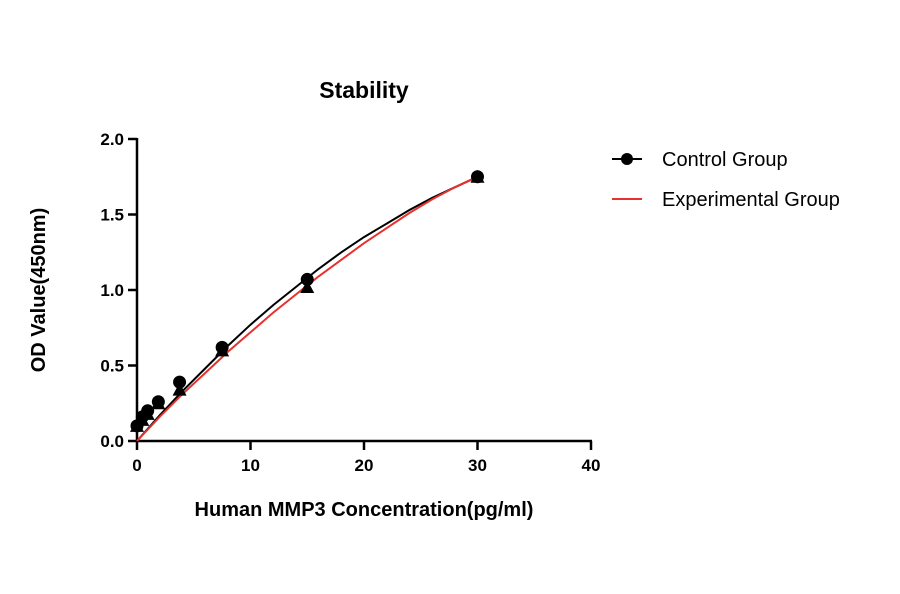 The height and width of the screenshot is (594, 900). What do you see at coordinates (364, 465) in the screenshot?
I see `x-tick-label: 20` at bounding box center [364, 465].